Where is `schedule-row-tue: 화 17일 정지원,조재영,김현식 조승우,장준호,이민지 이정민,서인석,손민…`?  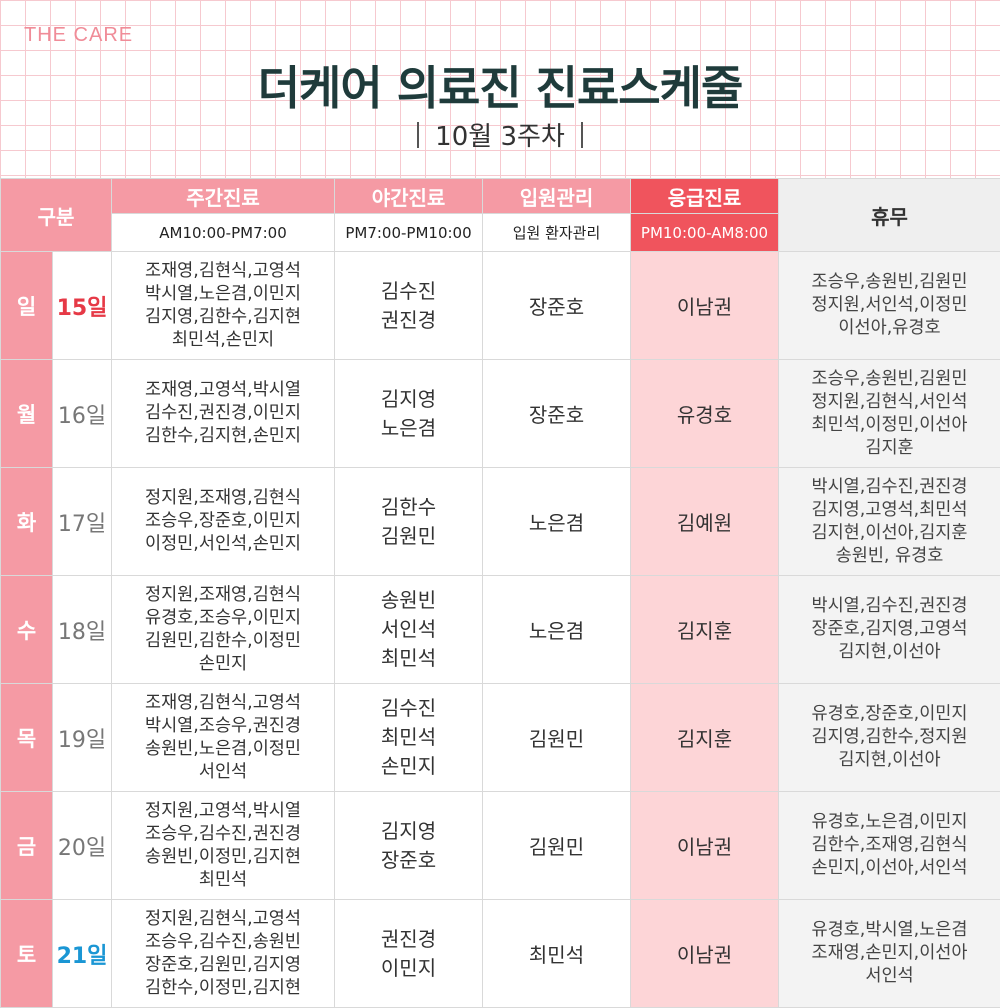 schedule-row-tue: 화 17일 정지원,조재영,김현식 조승우,장준호,이민지 이정민,서인석,손민… is located at coordinates (500, 522).